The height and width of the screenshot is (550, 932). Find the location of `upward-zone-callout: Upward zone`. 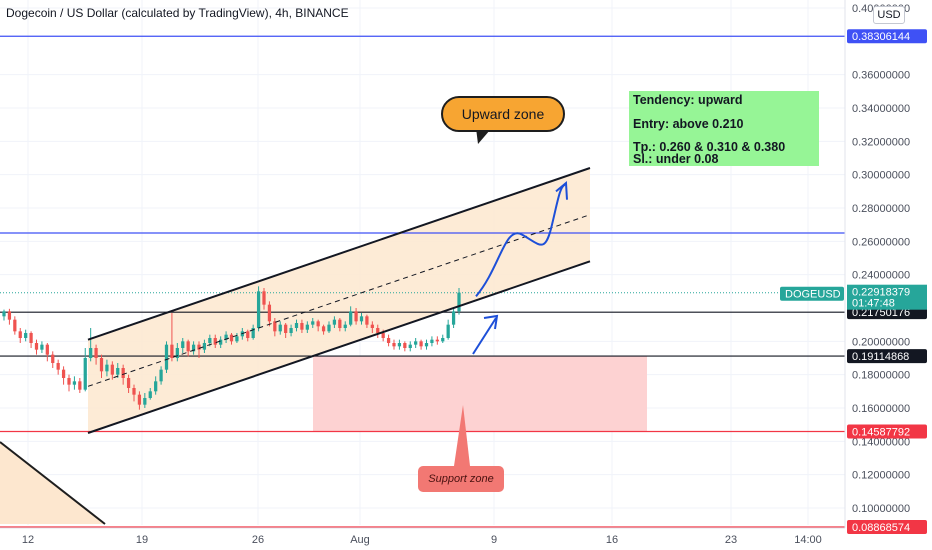

upward-zone-callout: Upward zone is located at coordinates (503, 114).